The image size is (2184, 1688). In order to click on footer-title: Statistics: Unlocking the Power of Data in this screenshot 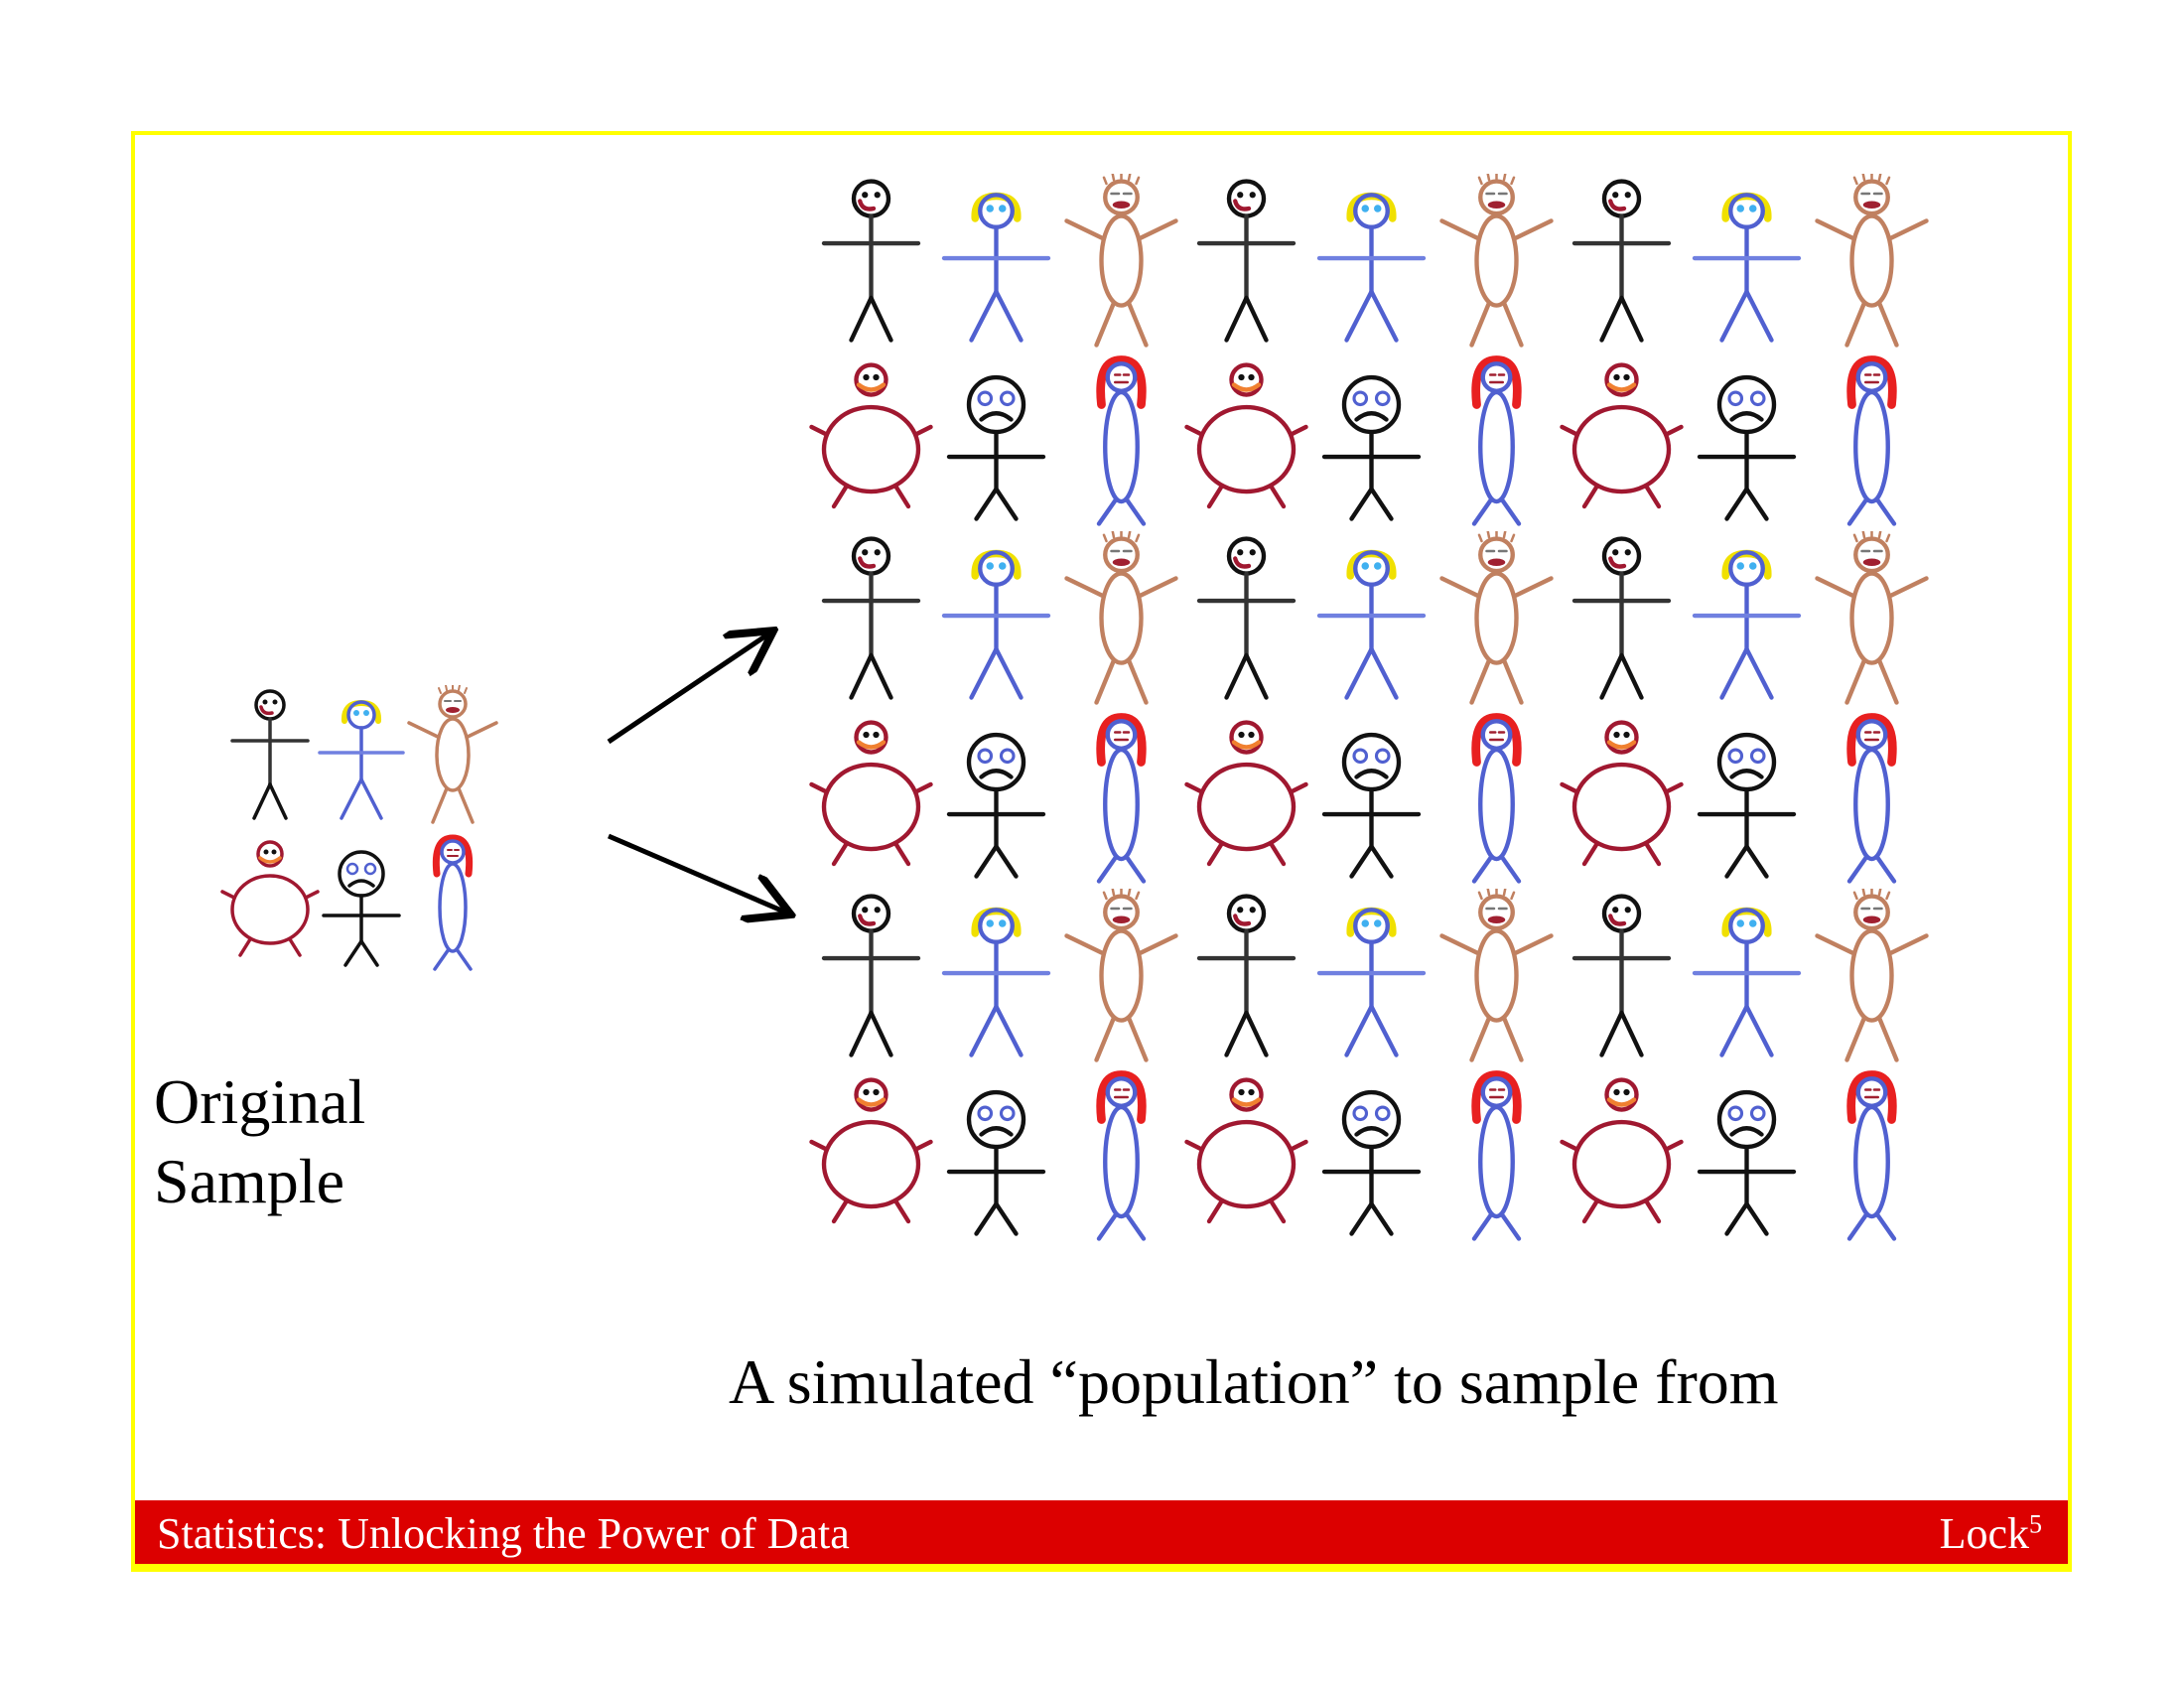, I will do `click(503, 1533)`.